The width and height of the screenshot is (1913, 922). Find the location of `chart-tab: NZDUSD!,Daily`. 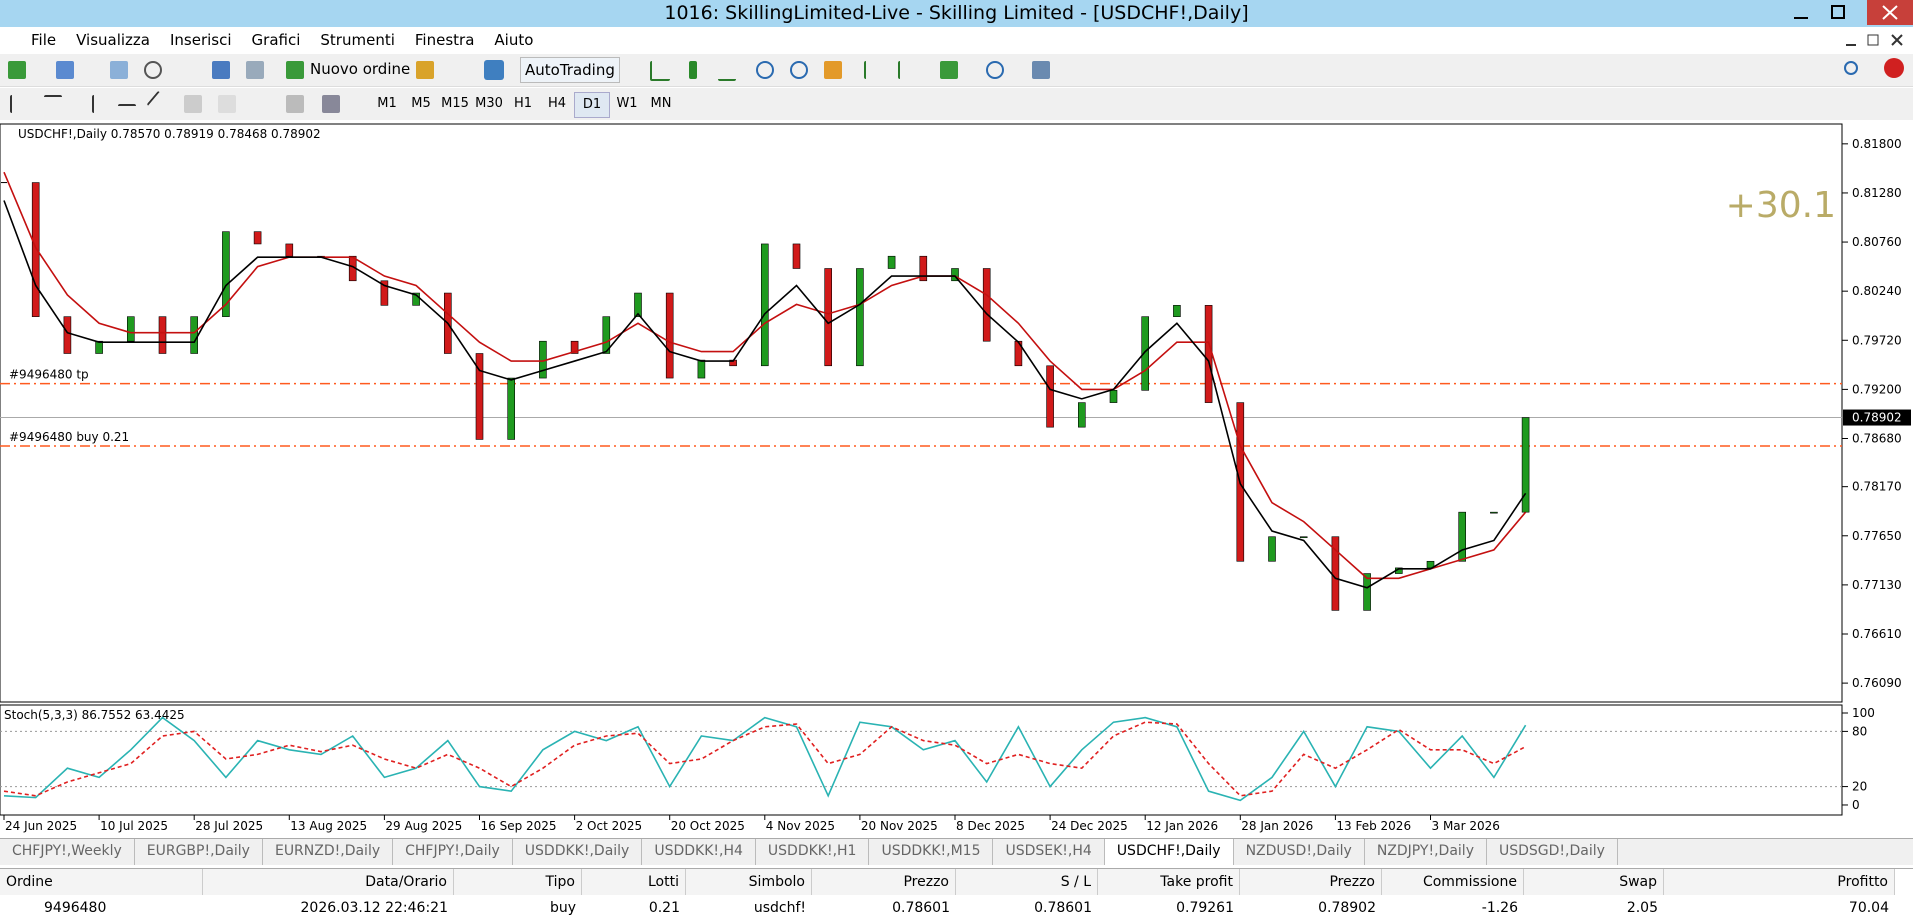

chart-tab: NZDUSD!,Daily is located at coordinates (1299, 852).